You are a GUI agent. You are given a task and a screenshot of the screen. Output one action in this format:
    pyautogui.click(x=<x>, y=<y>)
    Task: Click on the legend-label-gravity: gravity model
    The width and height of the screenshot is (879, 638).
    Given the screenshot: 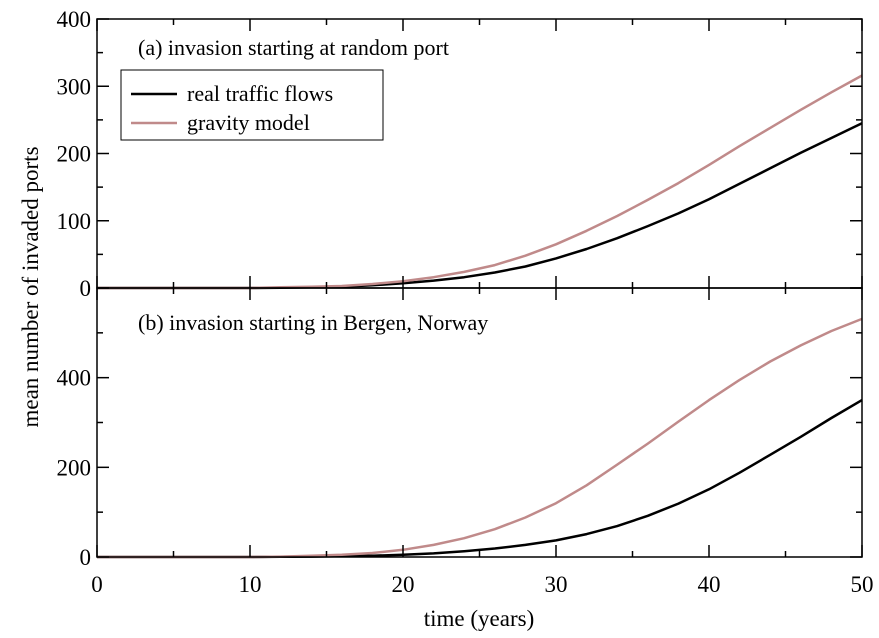 What is the action you would take?
    pyautogui.click(x=248, y=122)
    